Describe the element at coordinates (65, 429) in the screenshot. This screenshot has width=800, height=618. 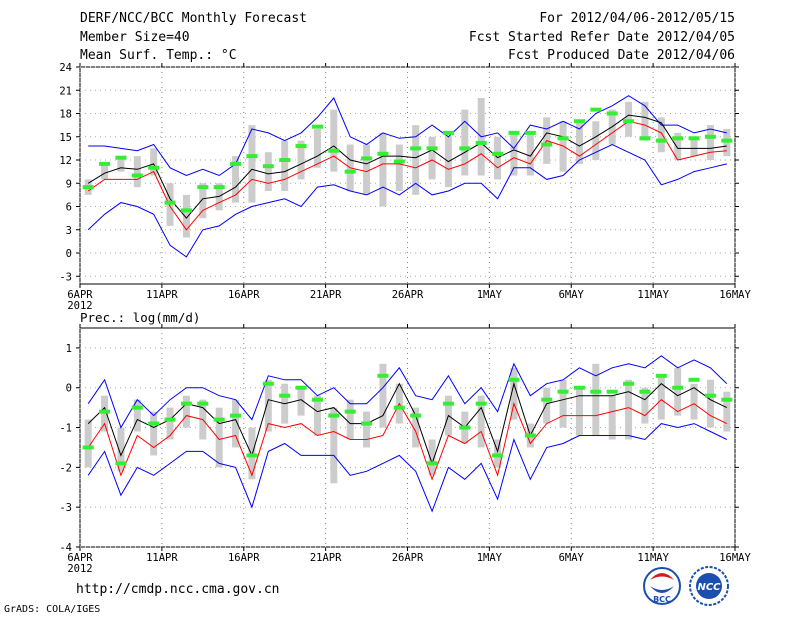
I see `y-tick-label: -1` at that location.